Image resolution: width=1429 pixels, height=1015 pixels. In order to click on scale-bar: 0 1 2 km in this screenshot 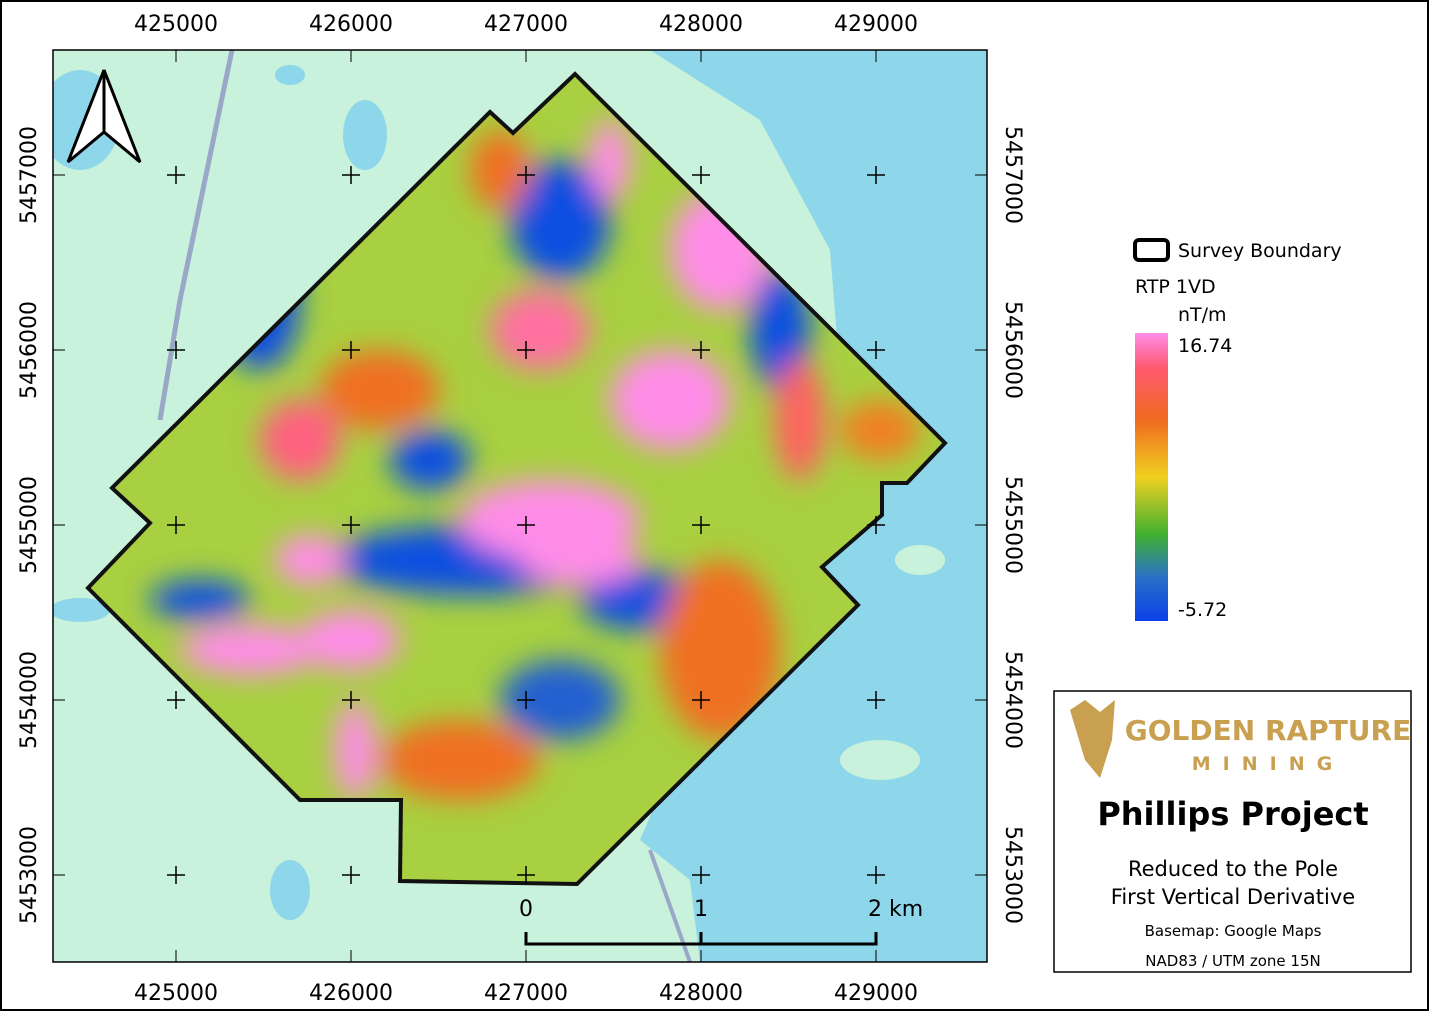, I will do `click(721, 921)`.